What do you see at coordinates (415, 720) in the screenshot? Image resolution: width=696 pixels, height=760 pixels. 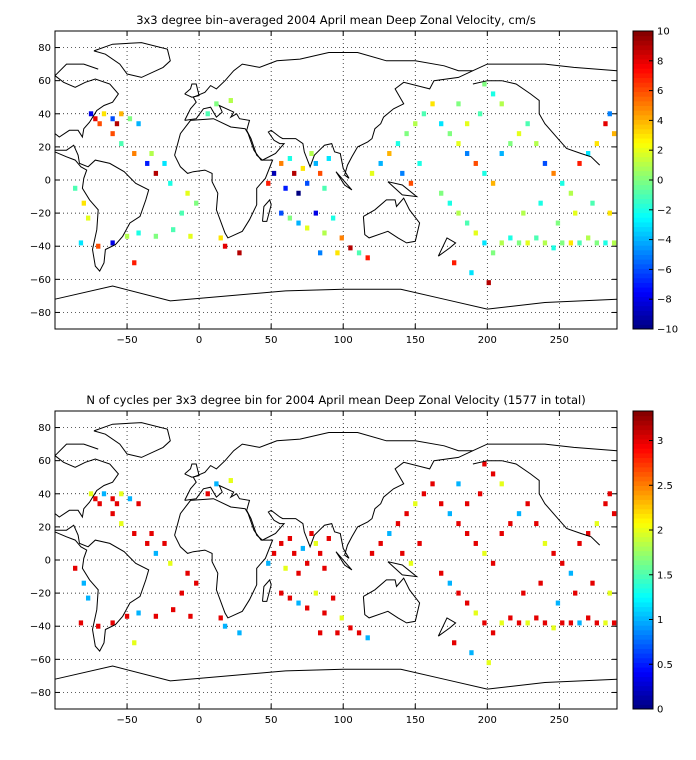 I see `bottom-x-tick-label: 150` at bounding box center [415, 720].